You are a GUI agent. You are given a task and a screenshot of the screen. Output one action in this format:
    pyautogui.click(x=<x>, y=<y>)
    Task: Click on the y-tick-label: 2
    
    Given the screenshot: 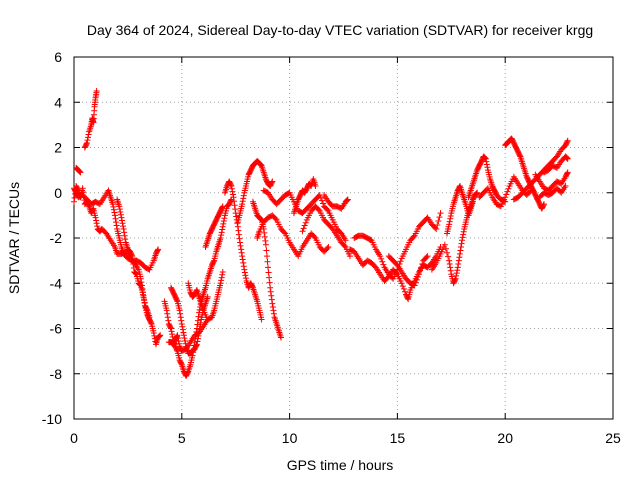 What is the action you would take?
    pyautogui.click(x=58, y=148)
    